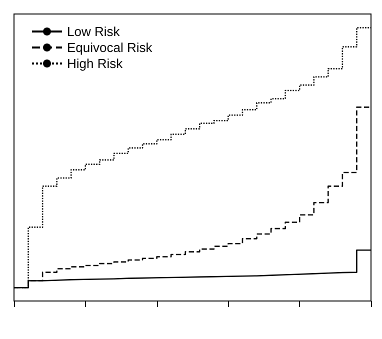 The height and width of the screenshot is (339, 382). Describe the element at coordinates (93, 31) in the screenshot. I see `legend-label: Low Risk` at that location.